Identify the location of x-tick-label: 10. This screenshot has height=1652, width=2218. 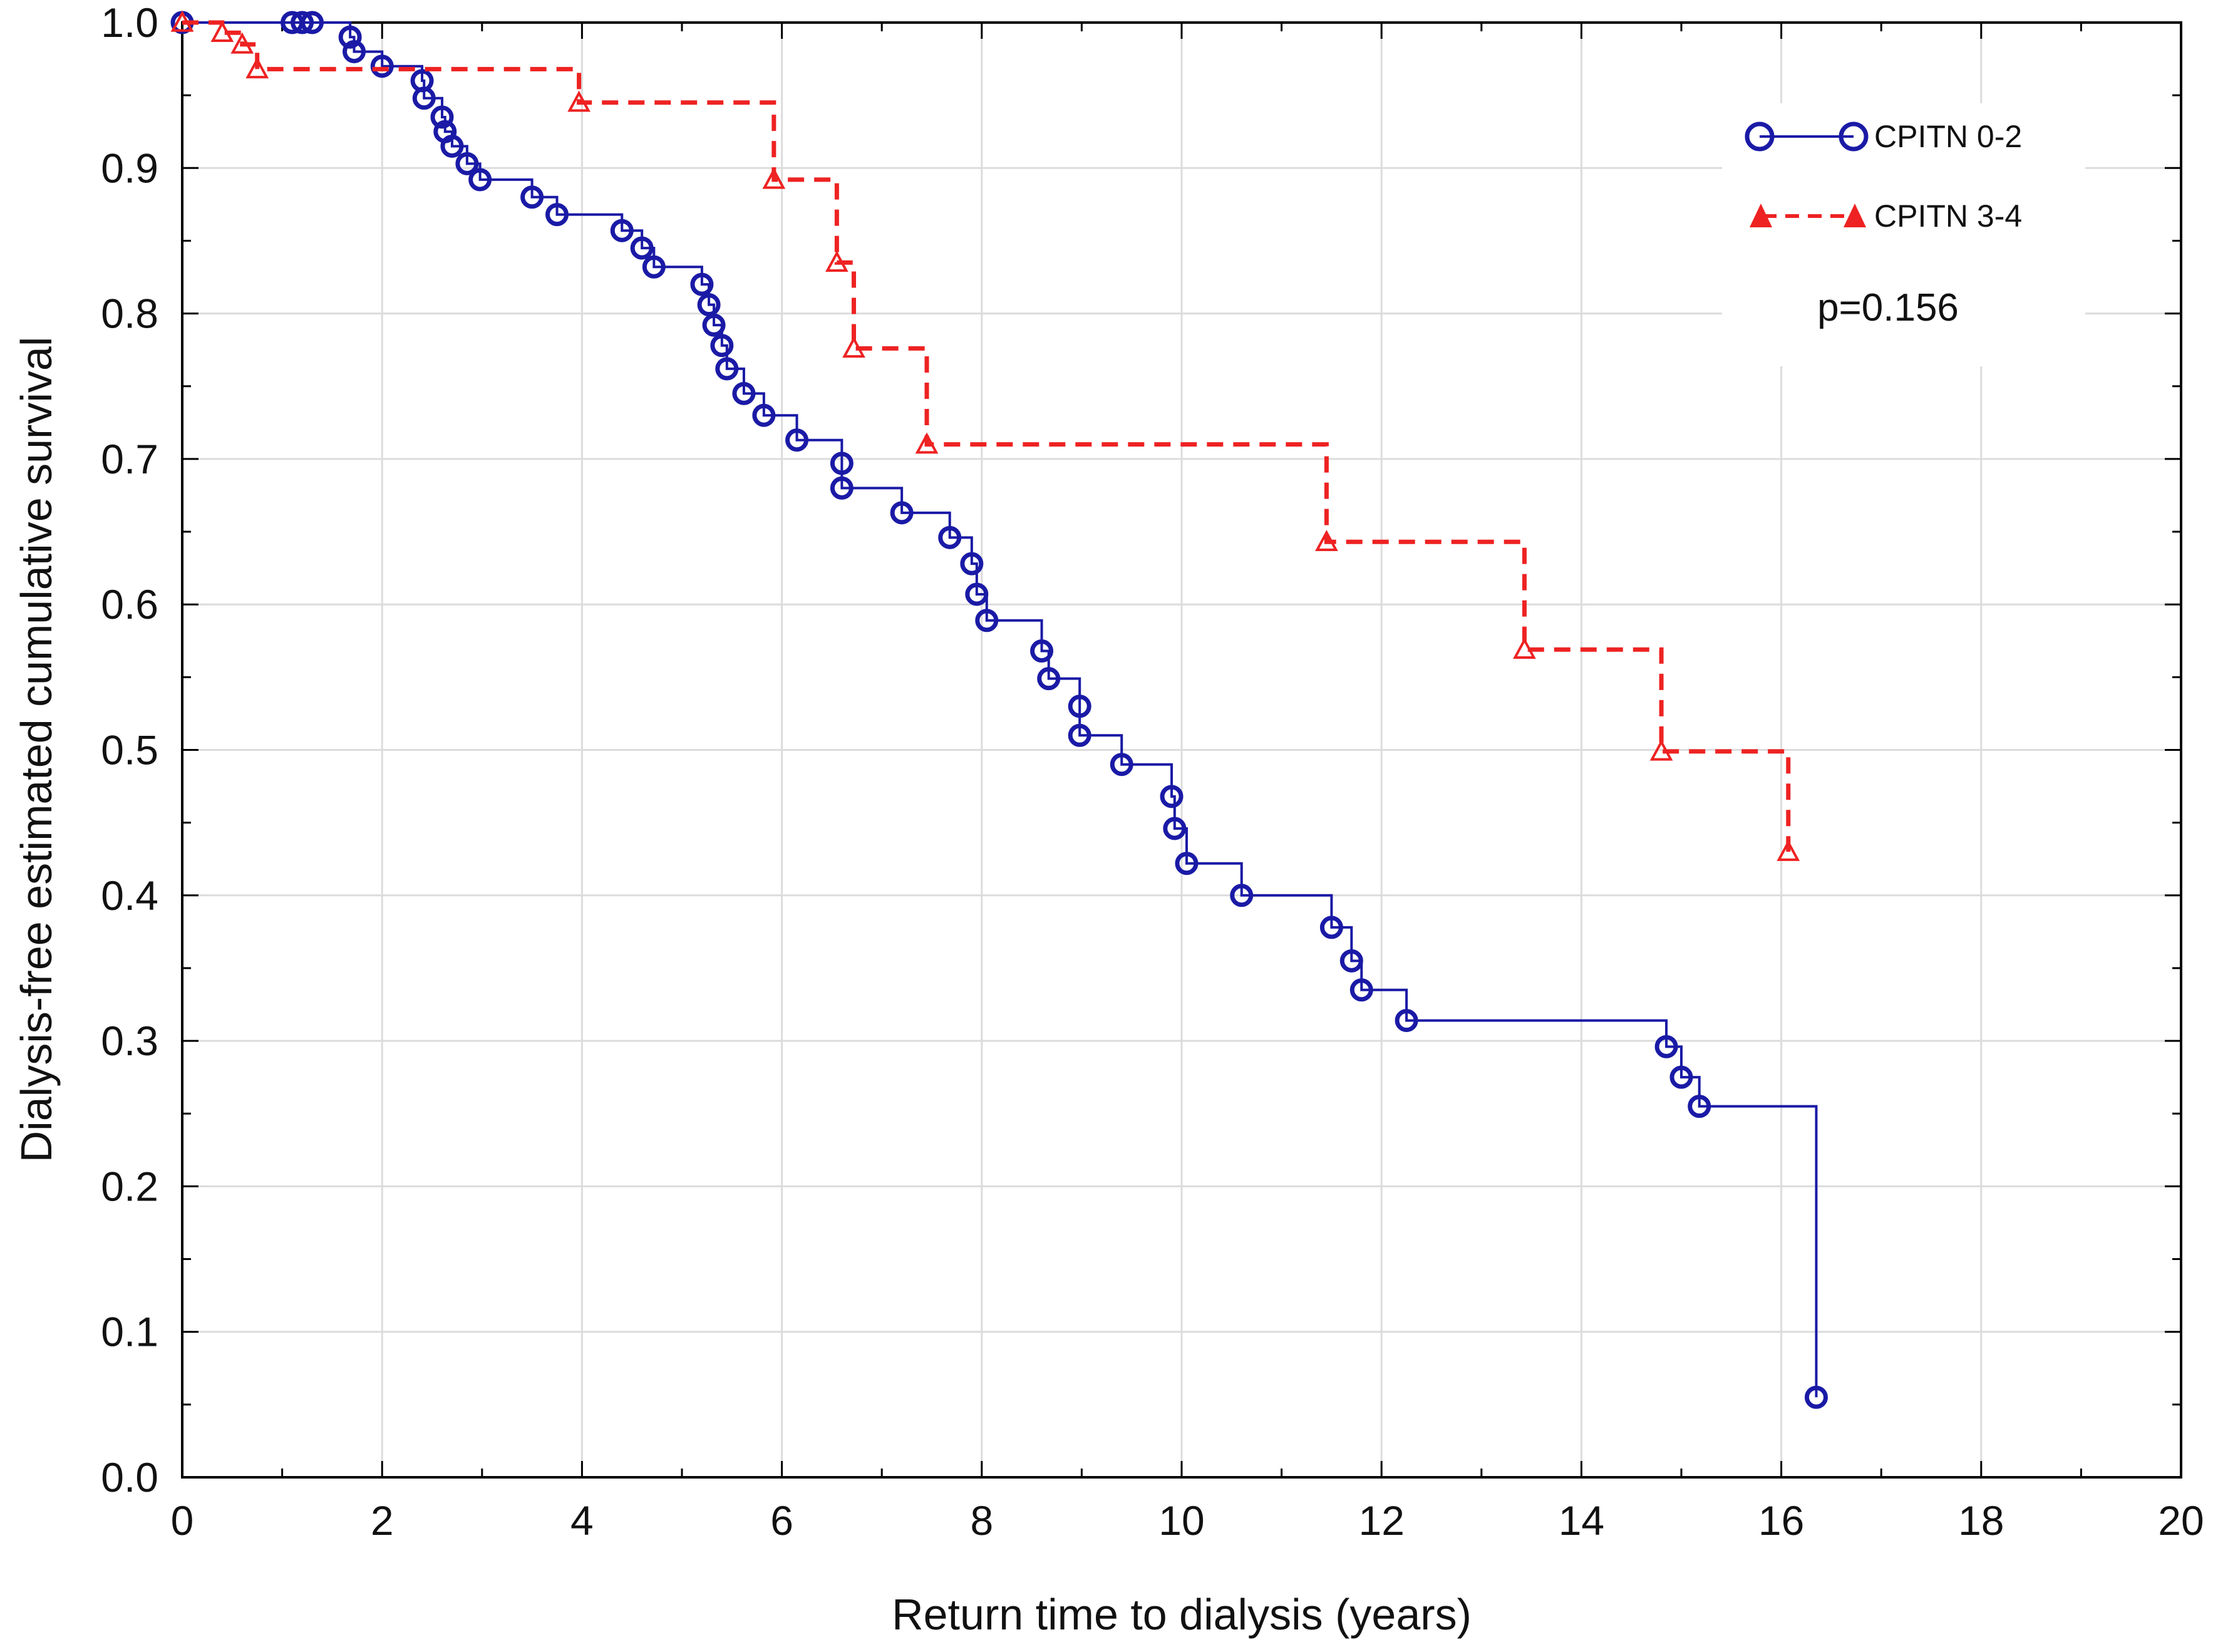
(1181, 1520).